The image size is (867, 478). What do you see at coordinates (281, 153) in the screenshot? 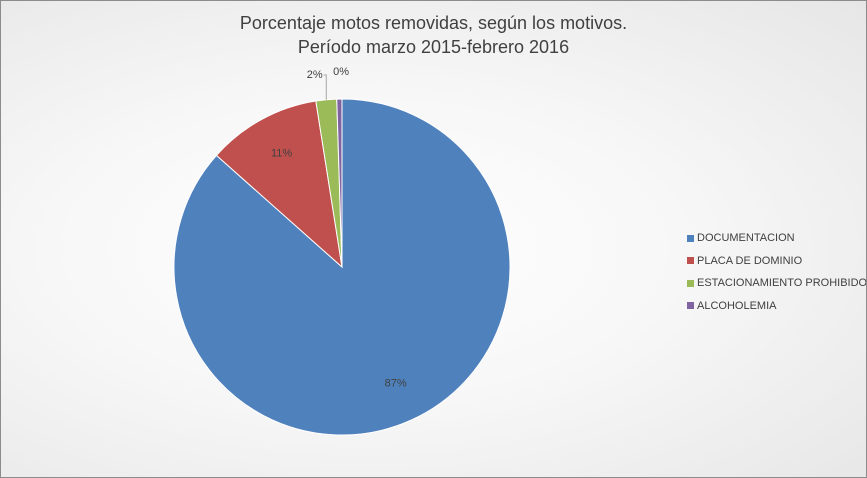
I see `data-label-placa-de-dominio: 11%` at bounding box center [281, 153].